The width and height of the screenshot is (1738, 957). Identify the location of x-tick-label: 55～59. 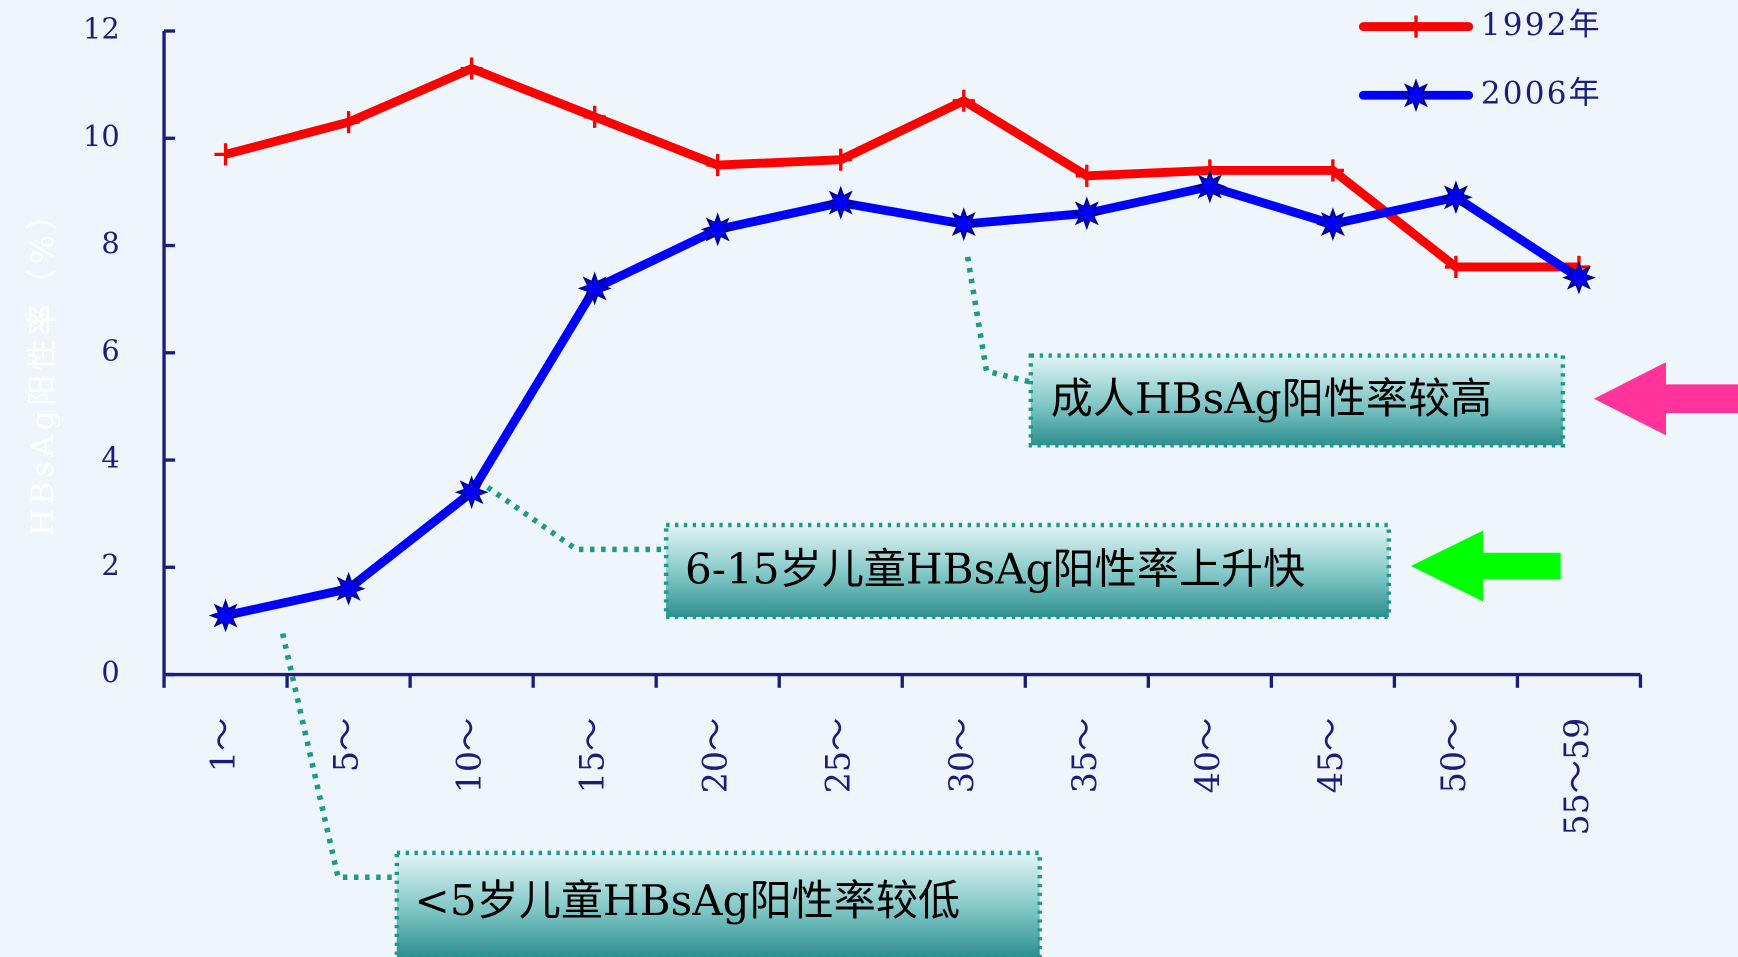
(1576, 777).